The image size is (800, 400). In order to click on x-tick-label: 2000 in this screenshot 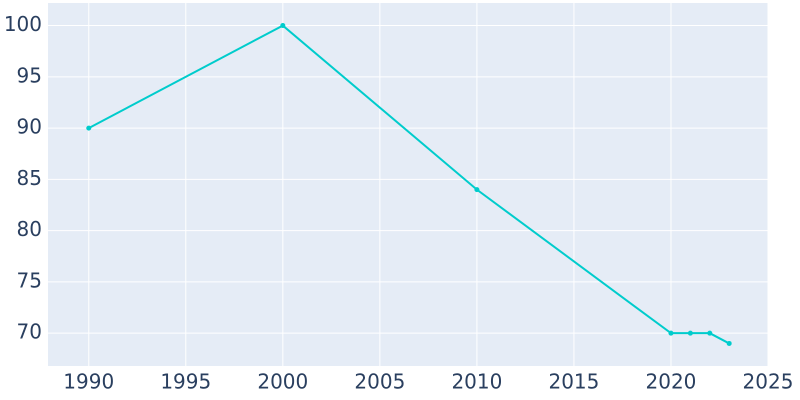, I will do `click(282, 382)`.